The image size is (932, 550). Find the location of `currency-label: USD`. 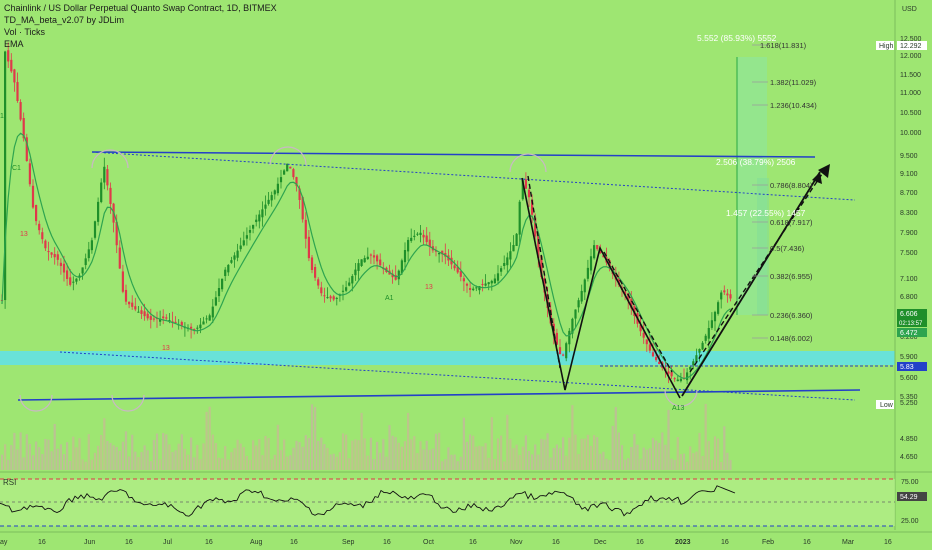

currency-label: USD is located at coordinates (909, 9).